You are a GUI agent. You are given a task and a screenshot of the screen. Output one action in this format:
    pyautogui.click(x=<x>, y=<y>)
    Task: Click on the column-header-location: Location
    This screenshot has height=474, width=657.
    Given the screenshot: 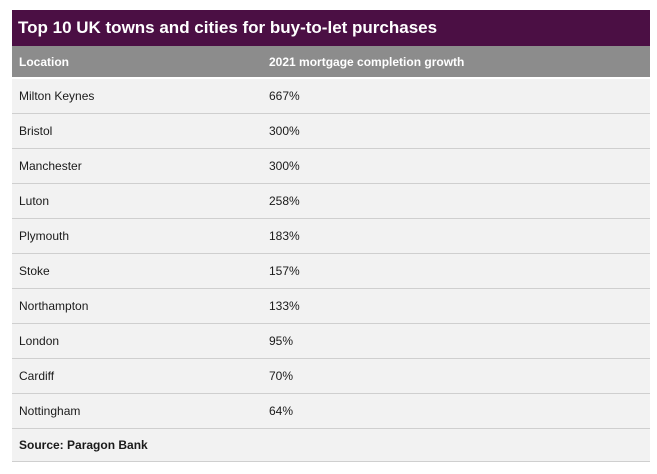 What is the action you would take?
    pyautogui.click(x=44, y=61)
    